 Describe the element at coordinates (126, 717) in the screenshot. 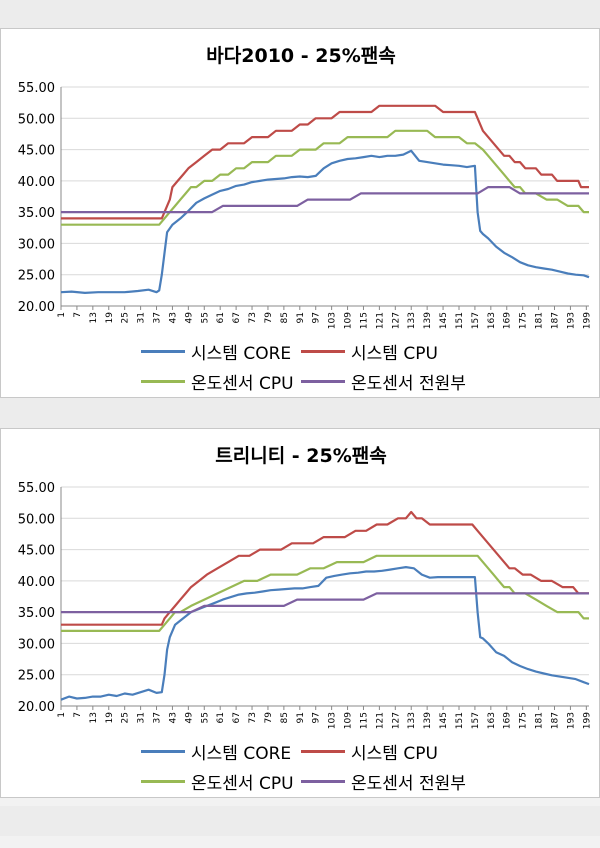

I see `x-tick-label: 25` at that location.